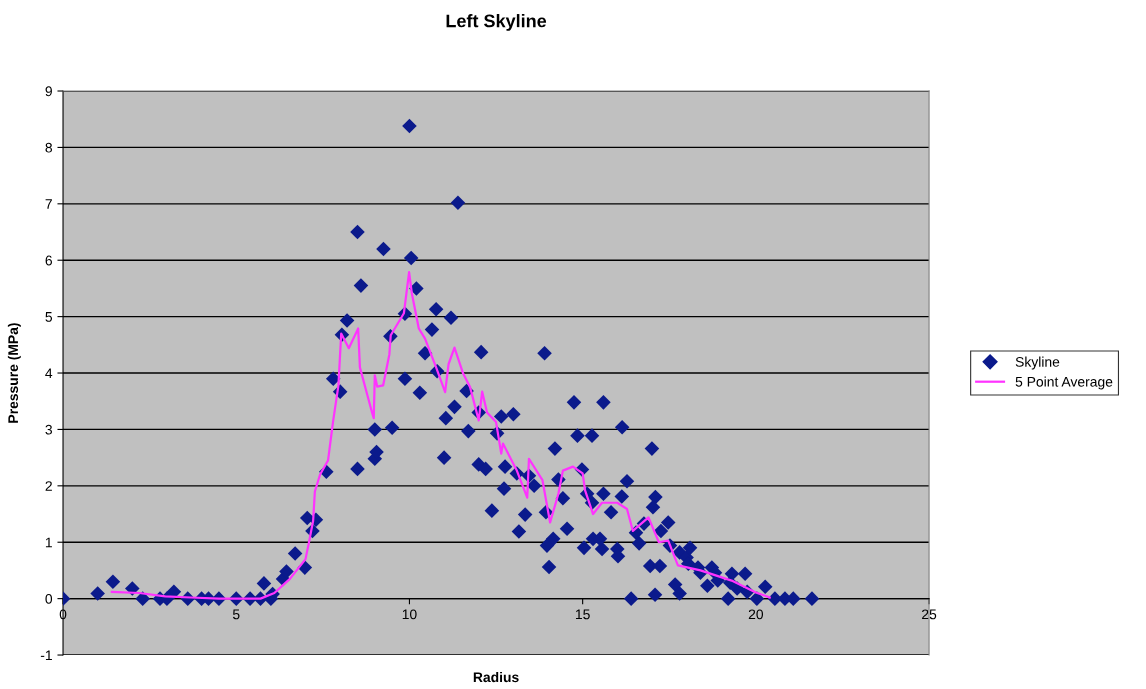 The height and width of the screenshot is (689, 1146). What do you see at coordinates (49, 147) in the screenshot?
I see `y-tick-label: 8` at bounding box center [49, 147].